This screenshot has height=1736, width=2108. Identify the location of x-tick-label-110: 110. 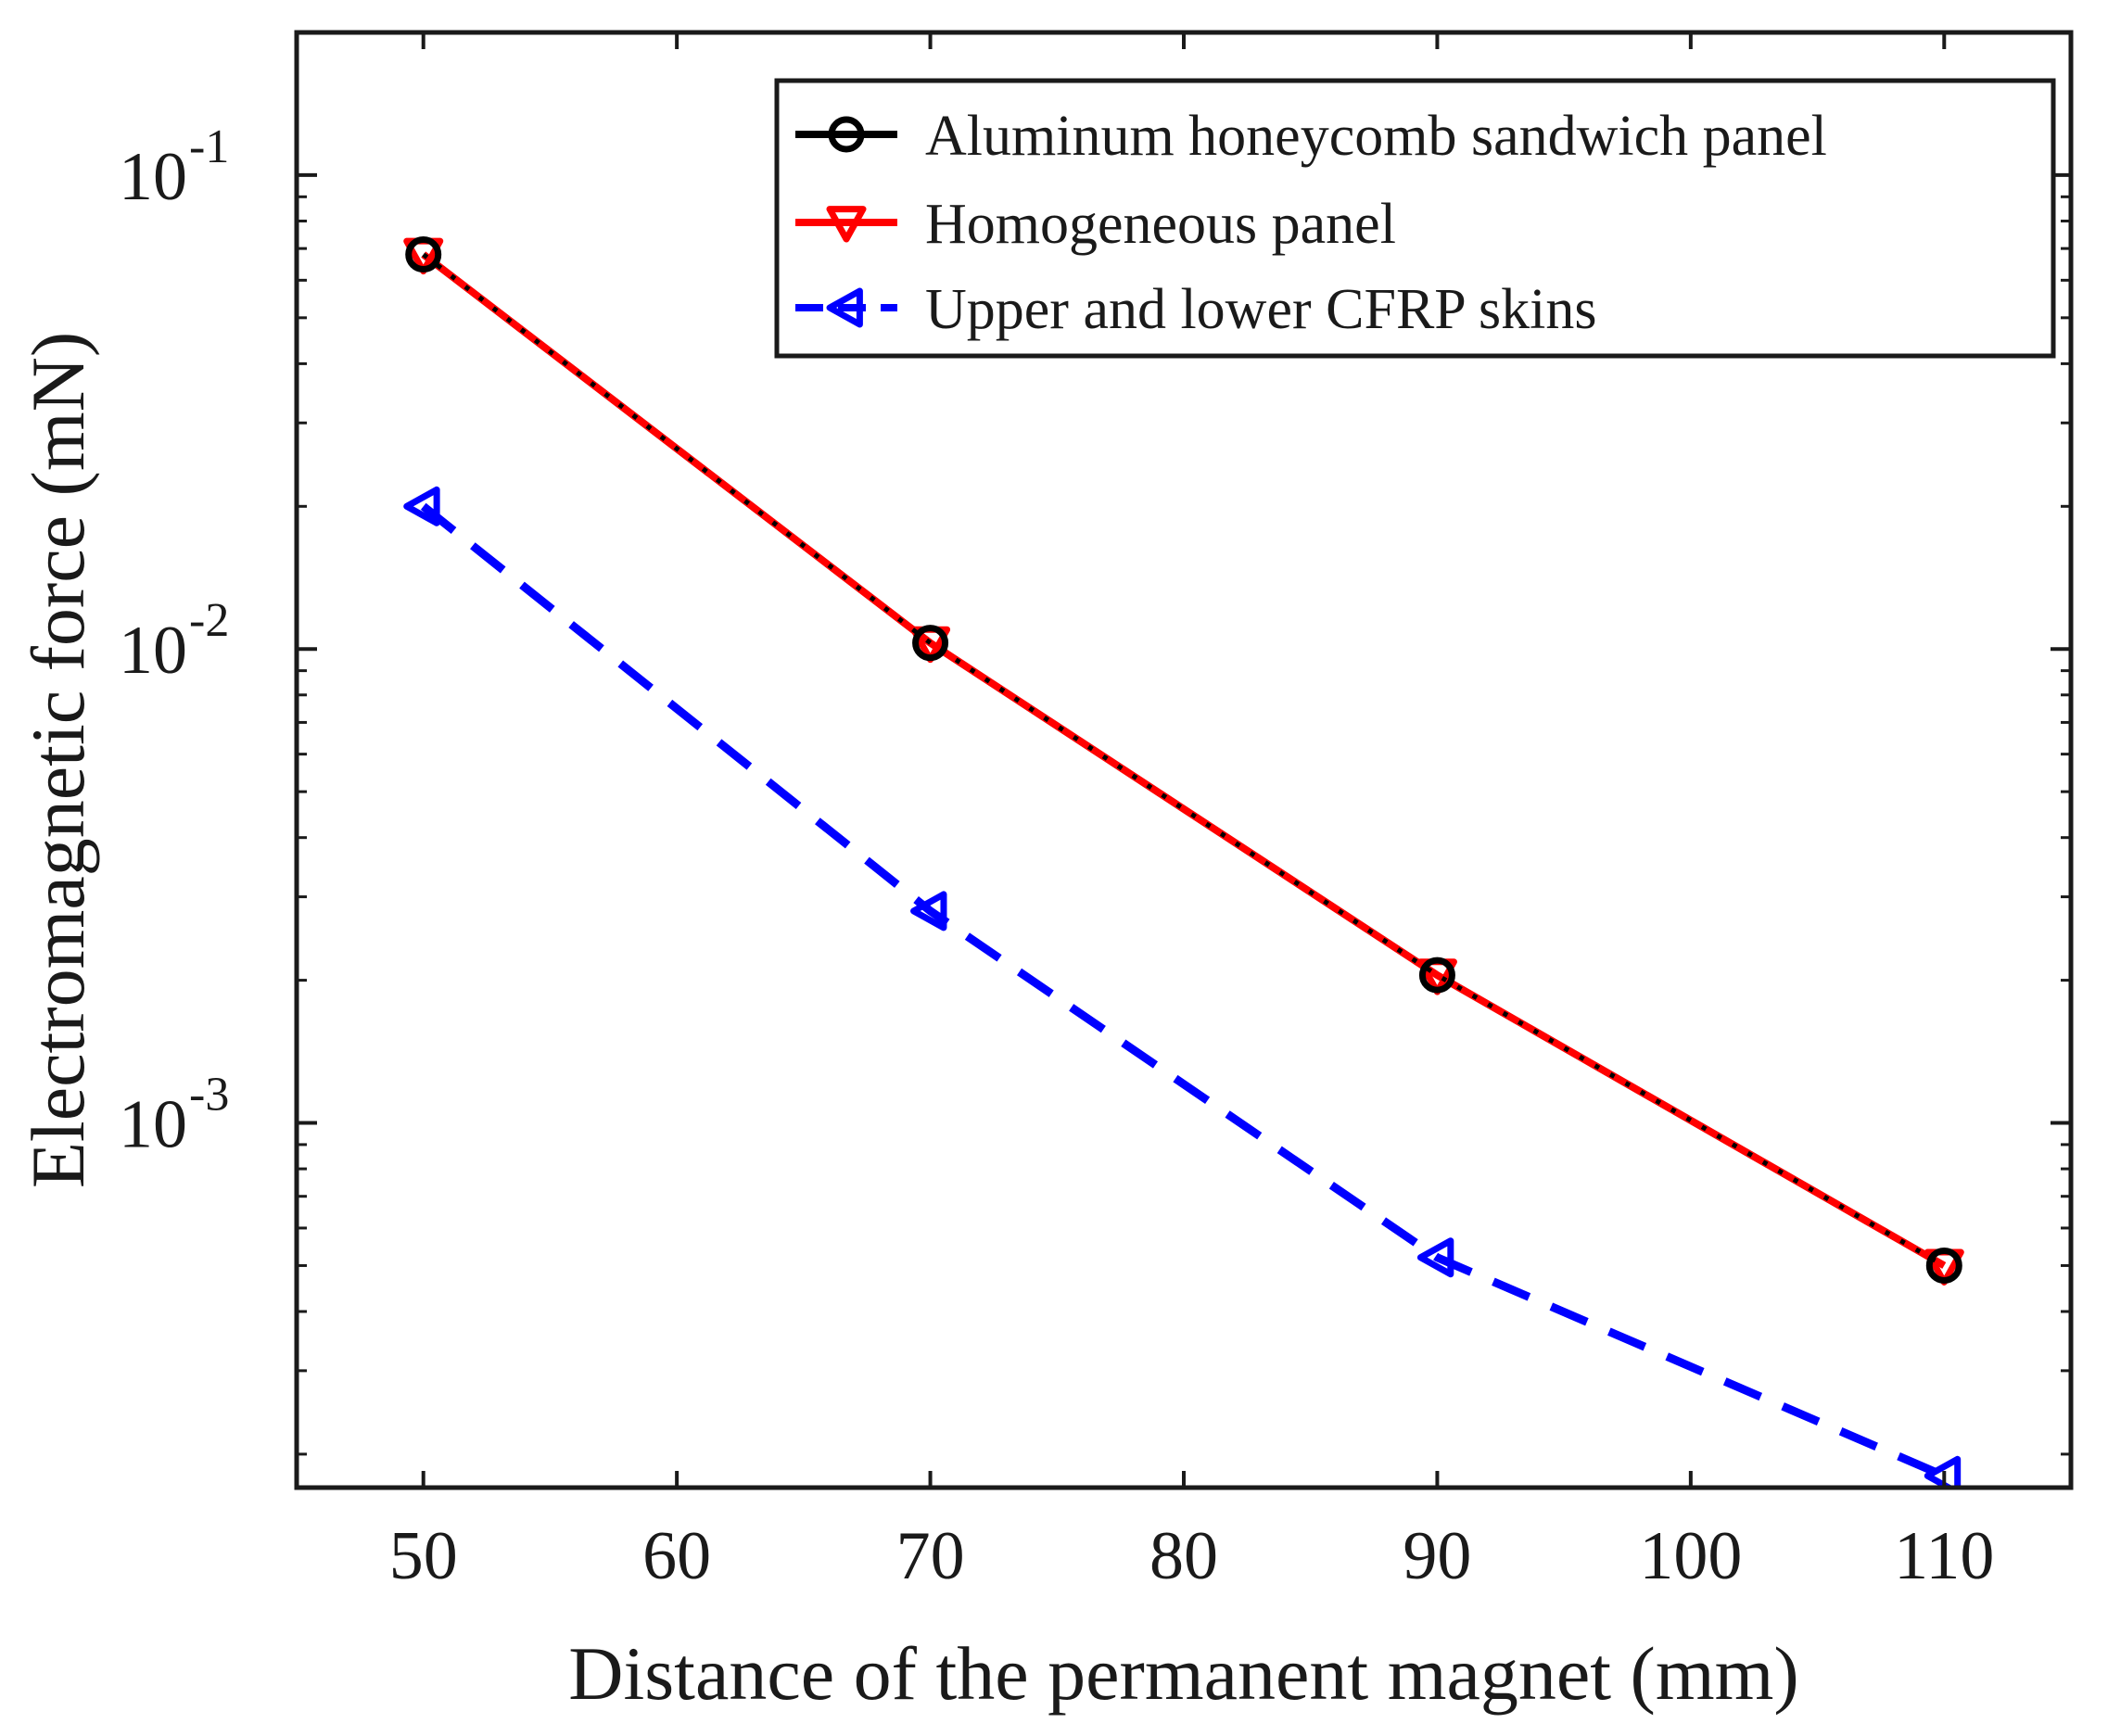
(1944, 1556).